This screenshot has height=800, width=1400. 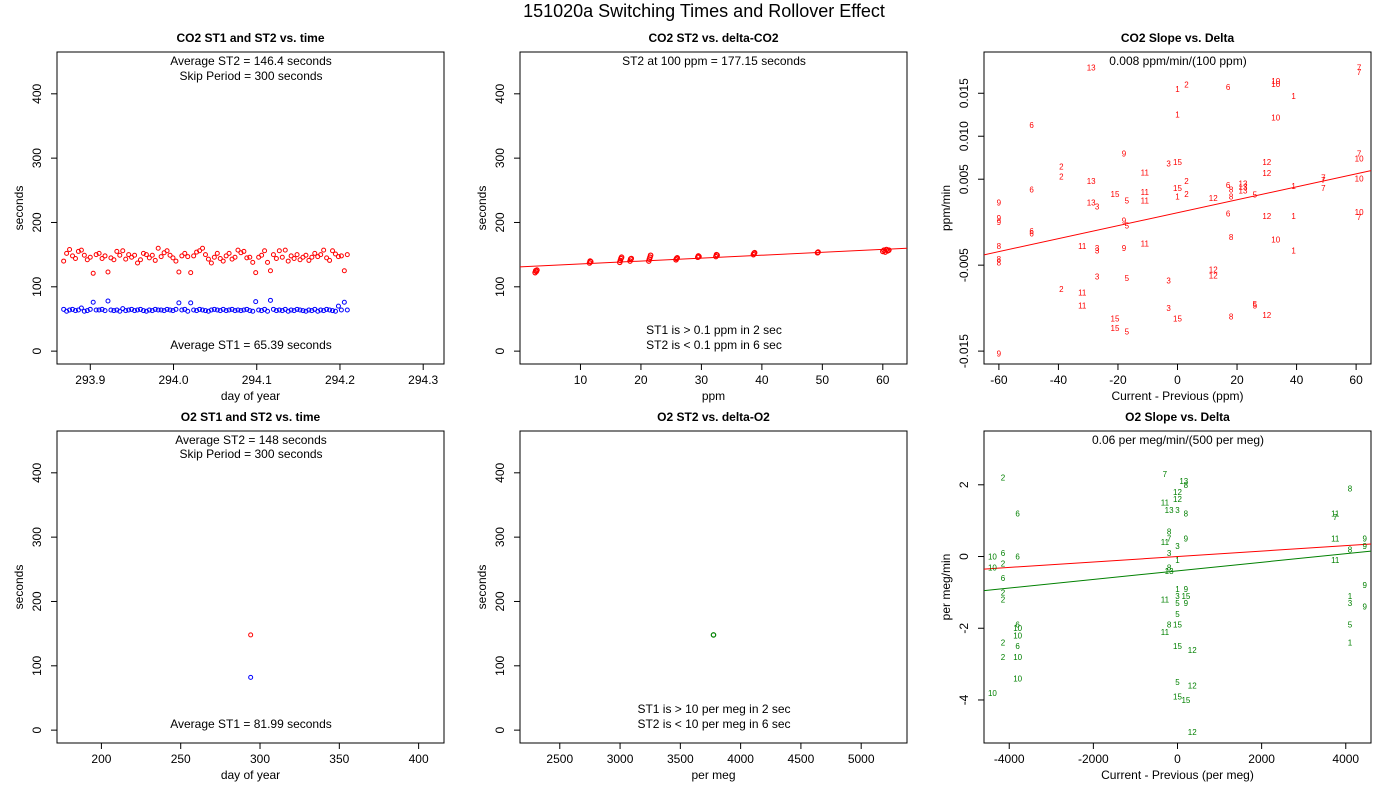 What do you see at coordinates (1177, 775) in the screenshot?
I see `x-axis-label: Current - Previous (per meg)` at bounding box center [1177, 775].